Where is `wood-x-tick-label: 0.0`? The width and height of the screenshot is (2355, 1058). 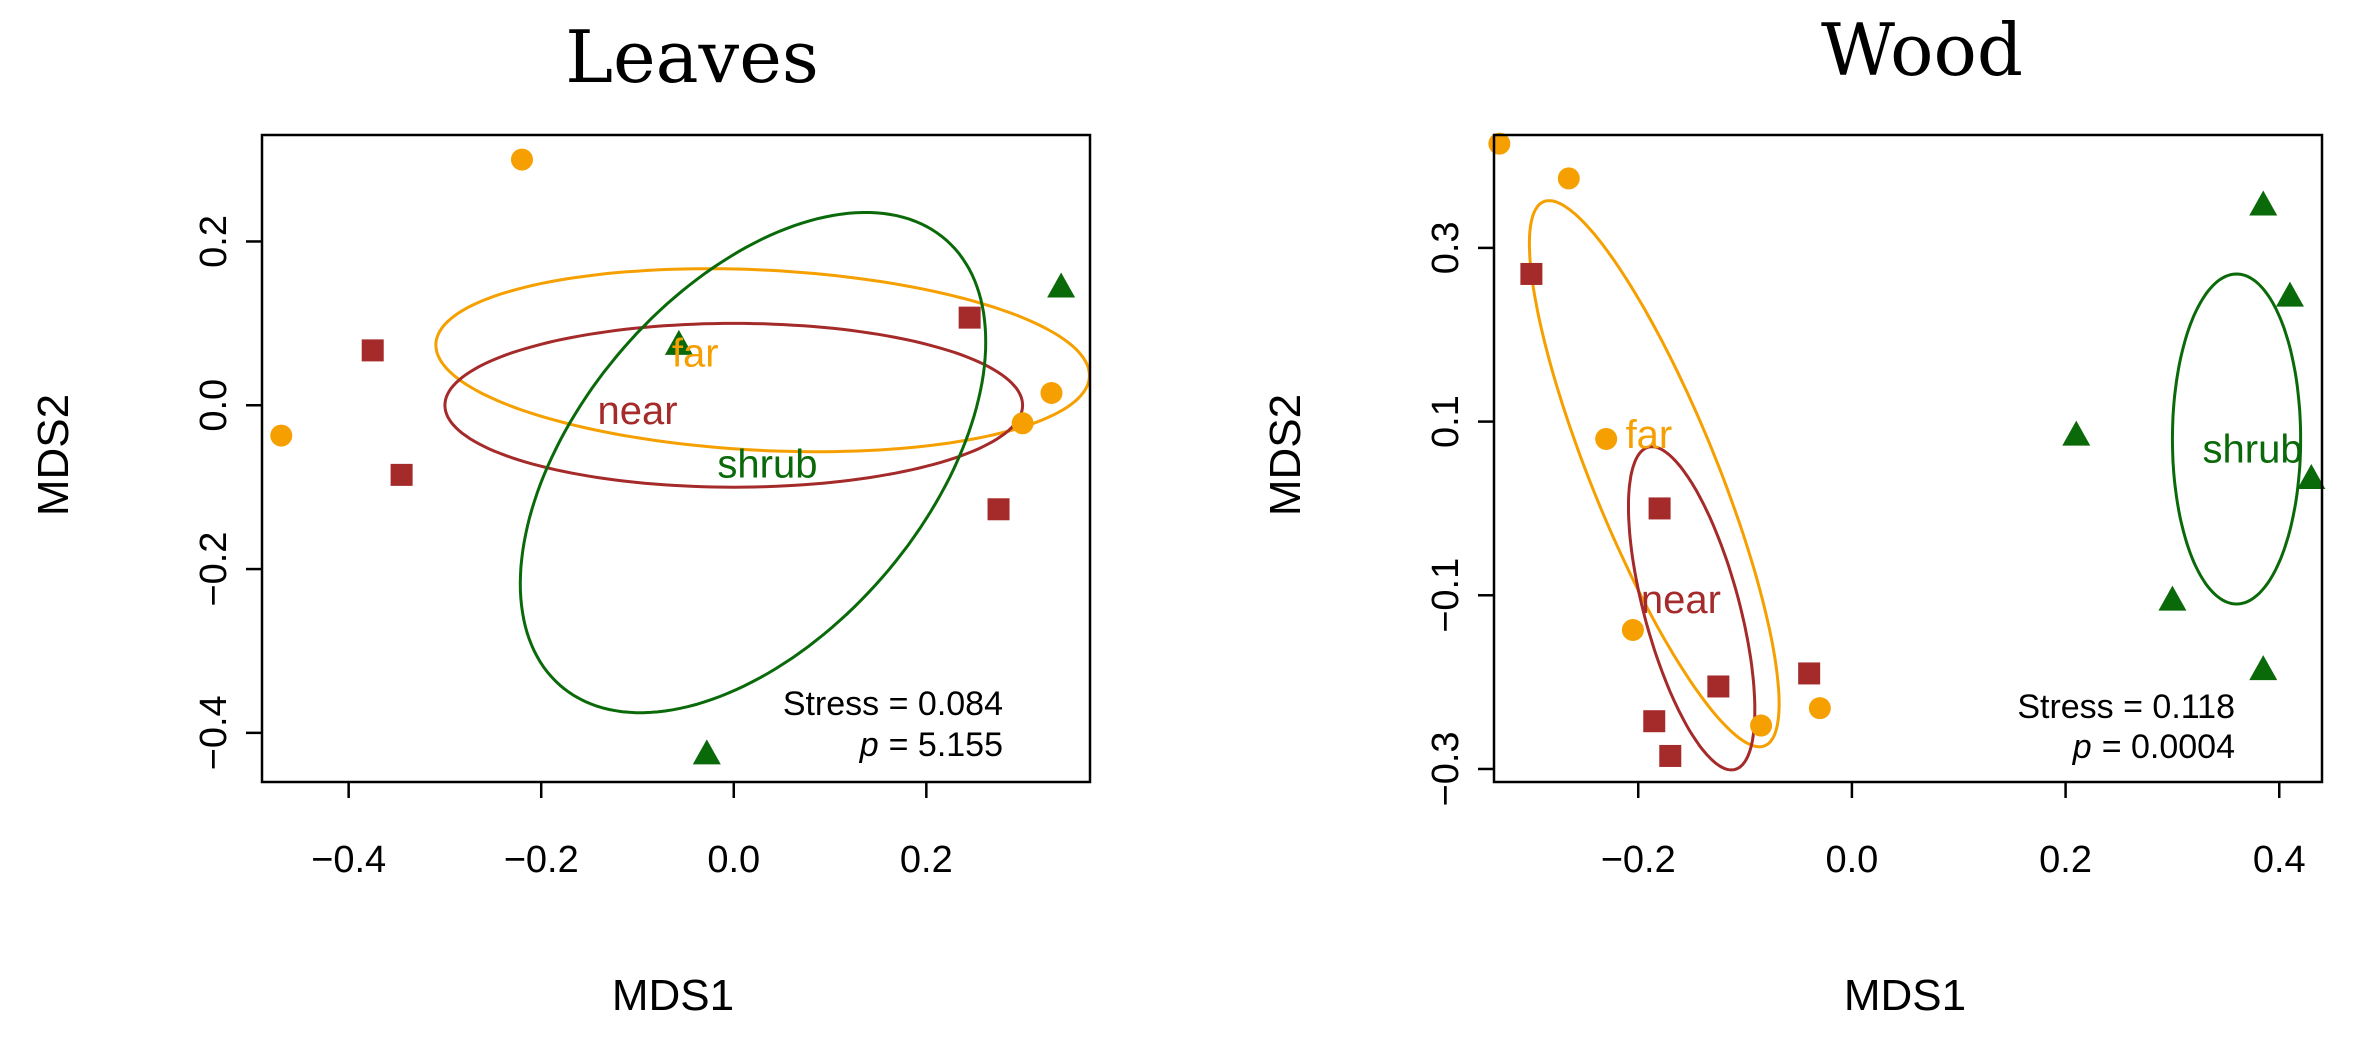
wood-x-tick-label: 0.0 is located at coordinates (1851, 860).